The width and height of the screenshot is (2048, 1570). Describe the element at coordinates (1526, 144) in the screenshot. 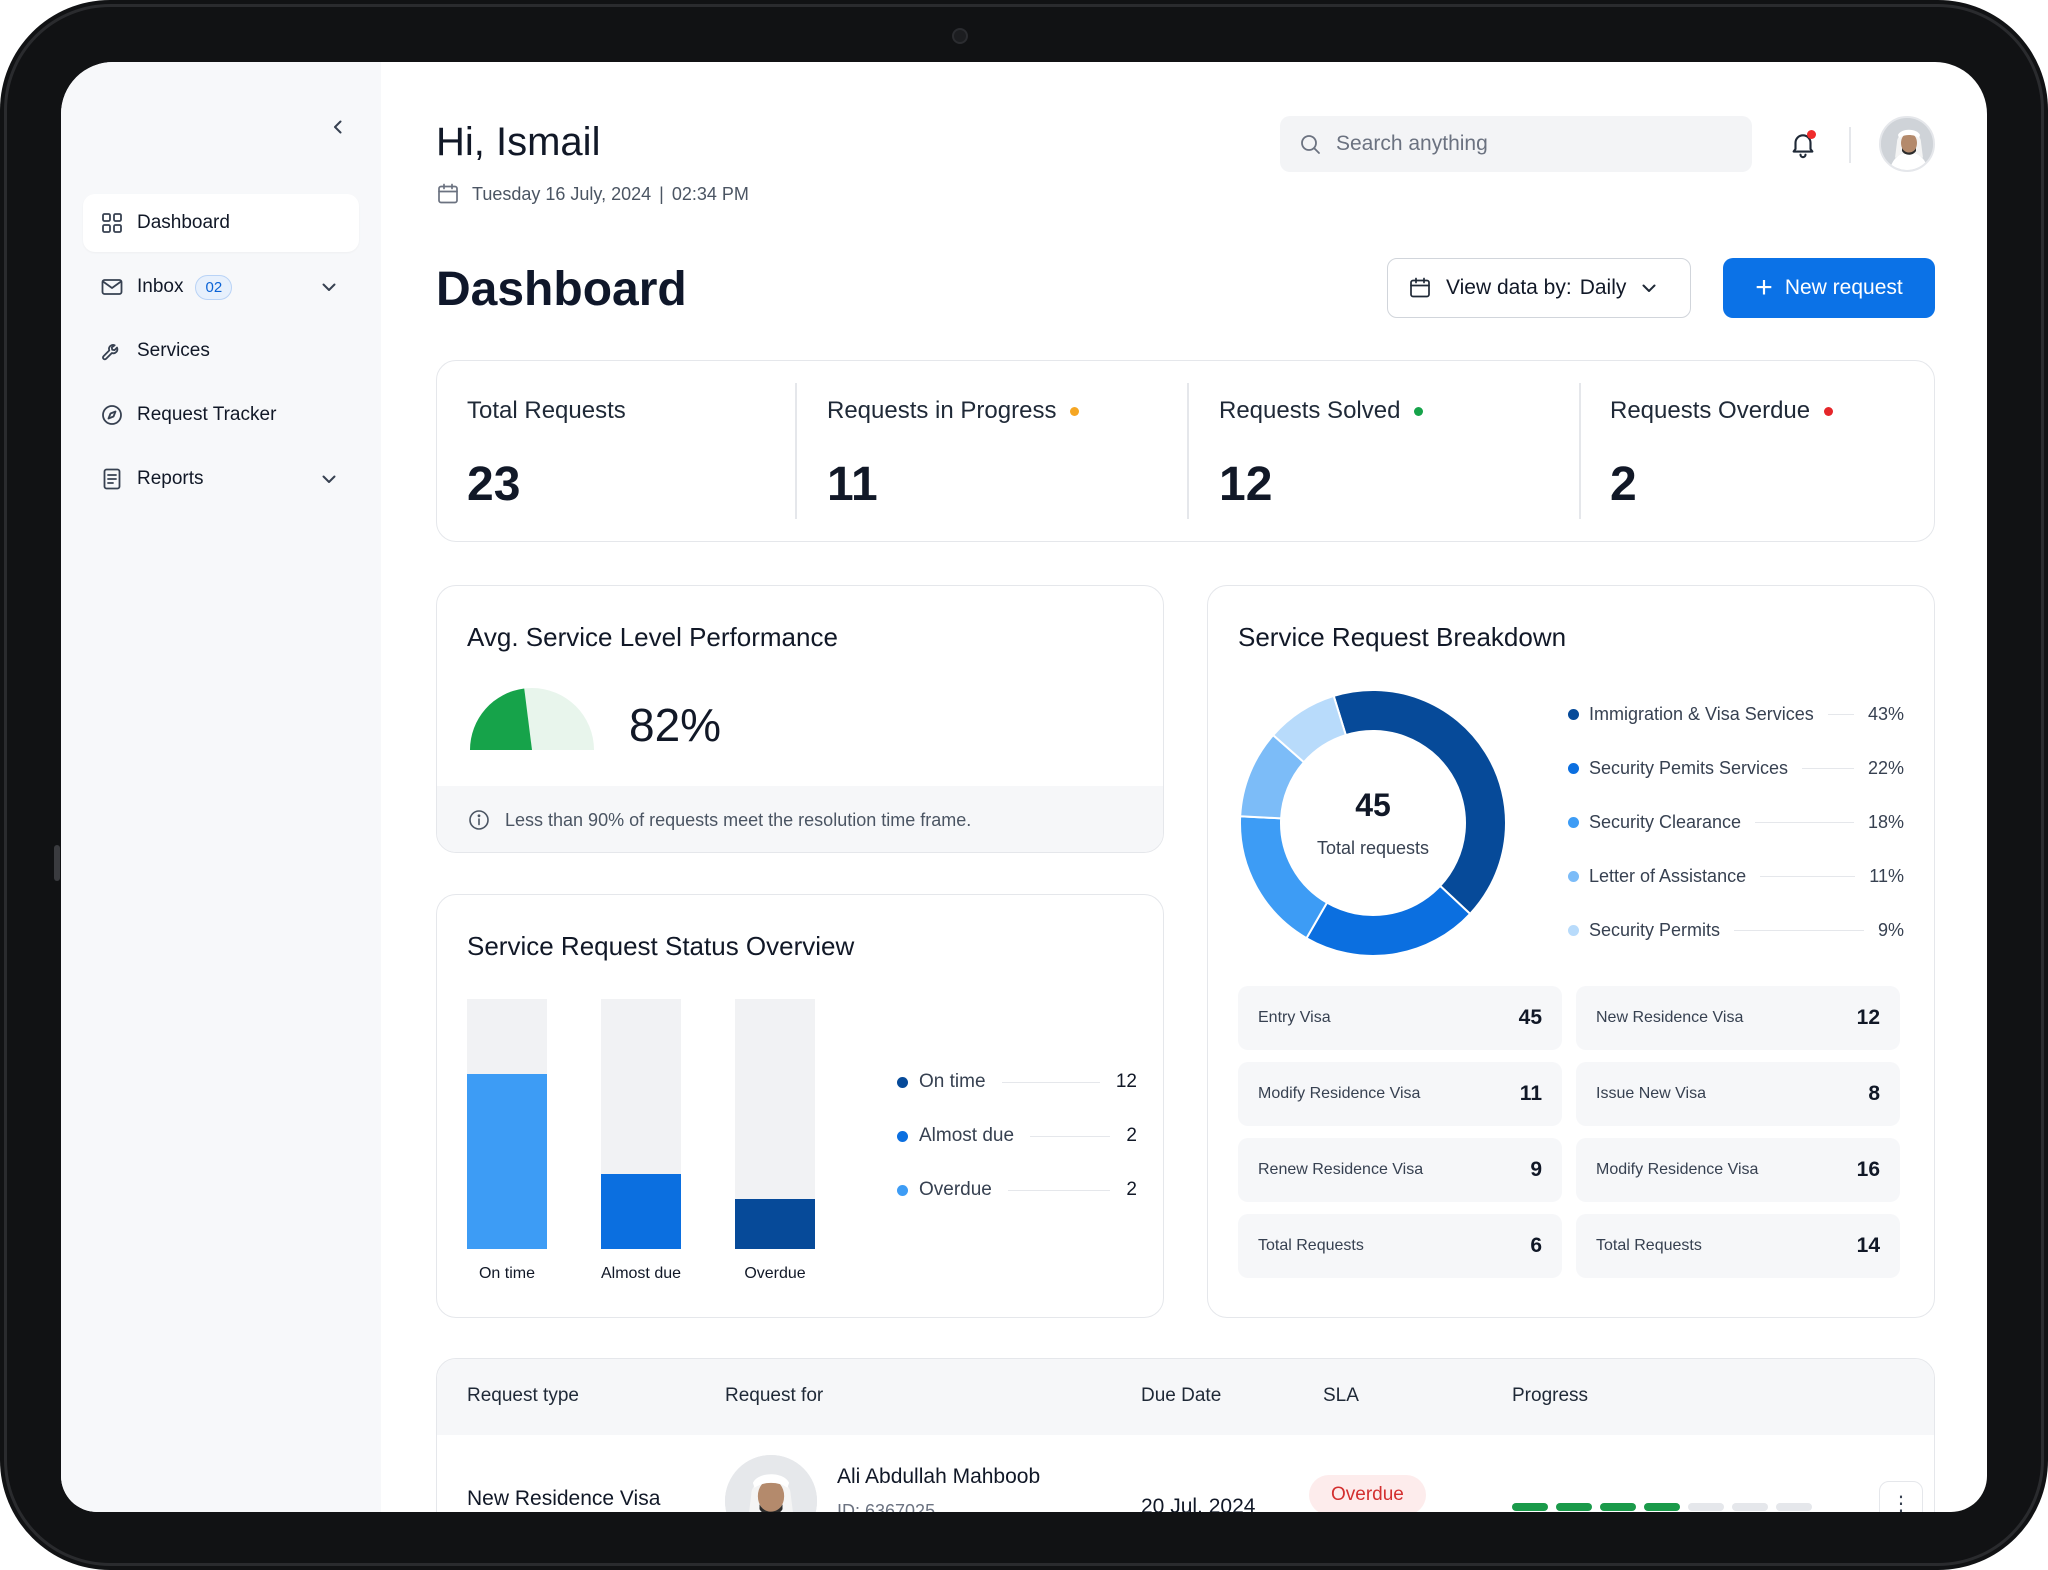

I see `search-input` at that location.